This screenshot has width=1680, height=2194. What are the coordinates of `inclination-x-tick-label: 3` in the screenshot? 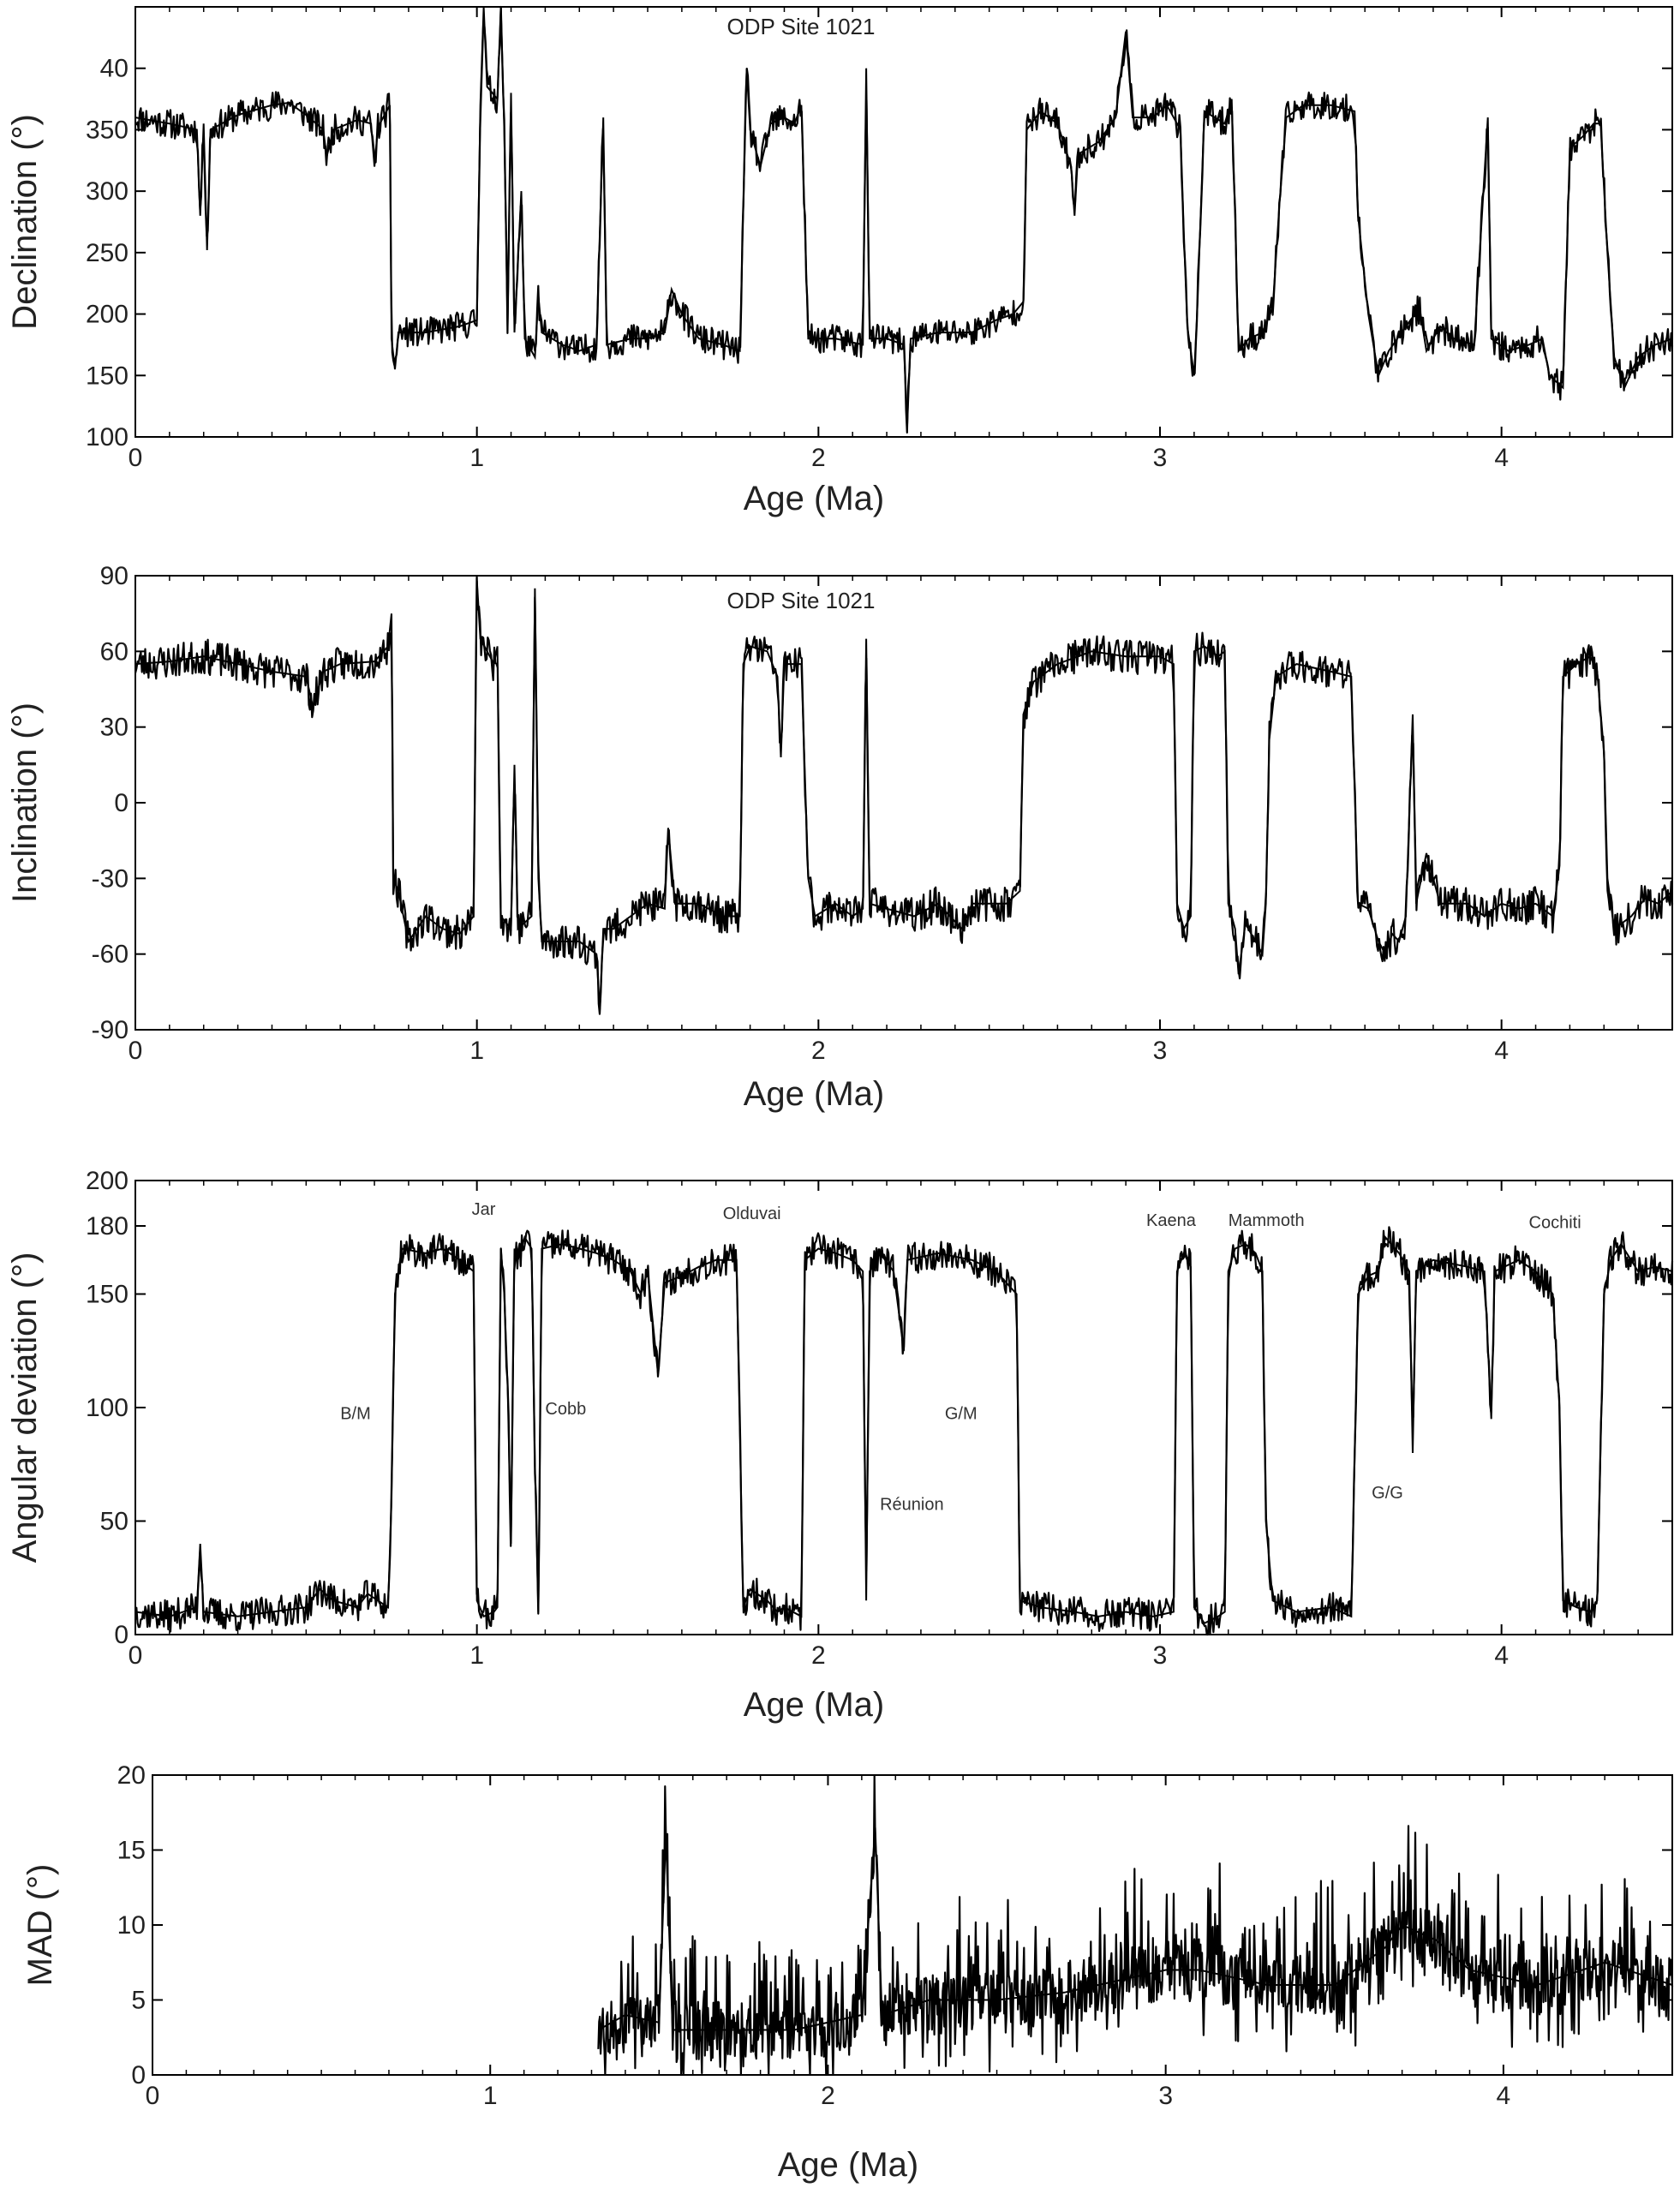 It's located at (1160, 1051).